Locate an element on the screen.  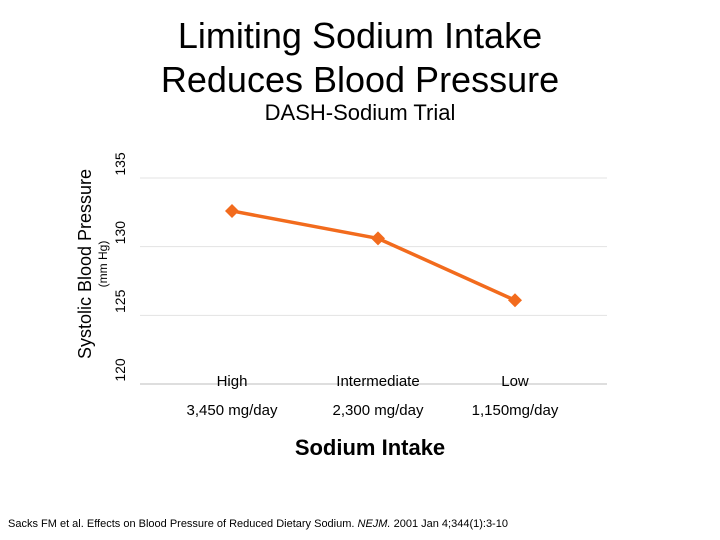
x-category-label: Low is located at coordinates (515, 381).